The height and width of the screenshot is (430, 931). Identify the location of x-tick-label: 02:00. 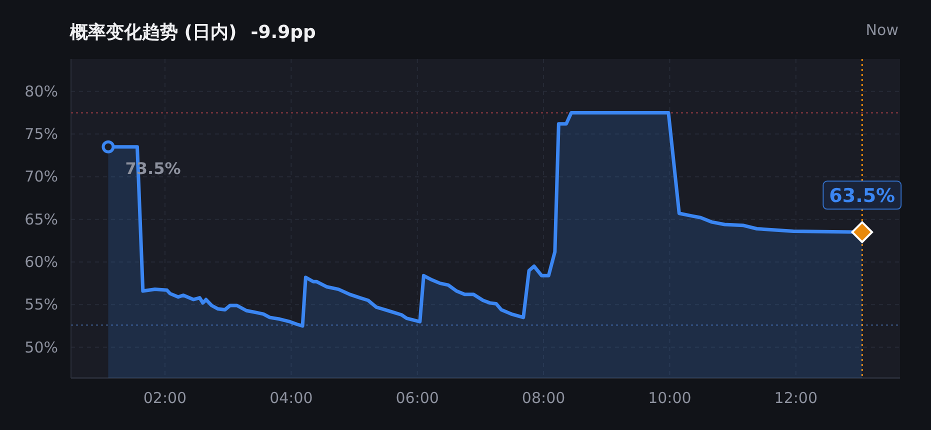
(165, 398).